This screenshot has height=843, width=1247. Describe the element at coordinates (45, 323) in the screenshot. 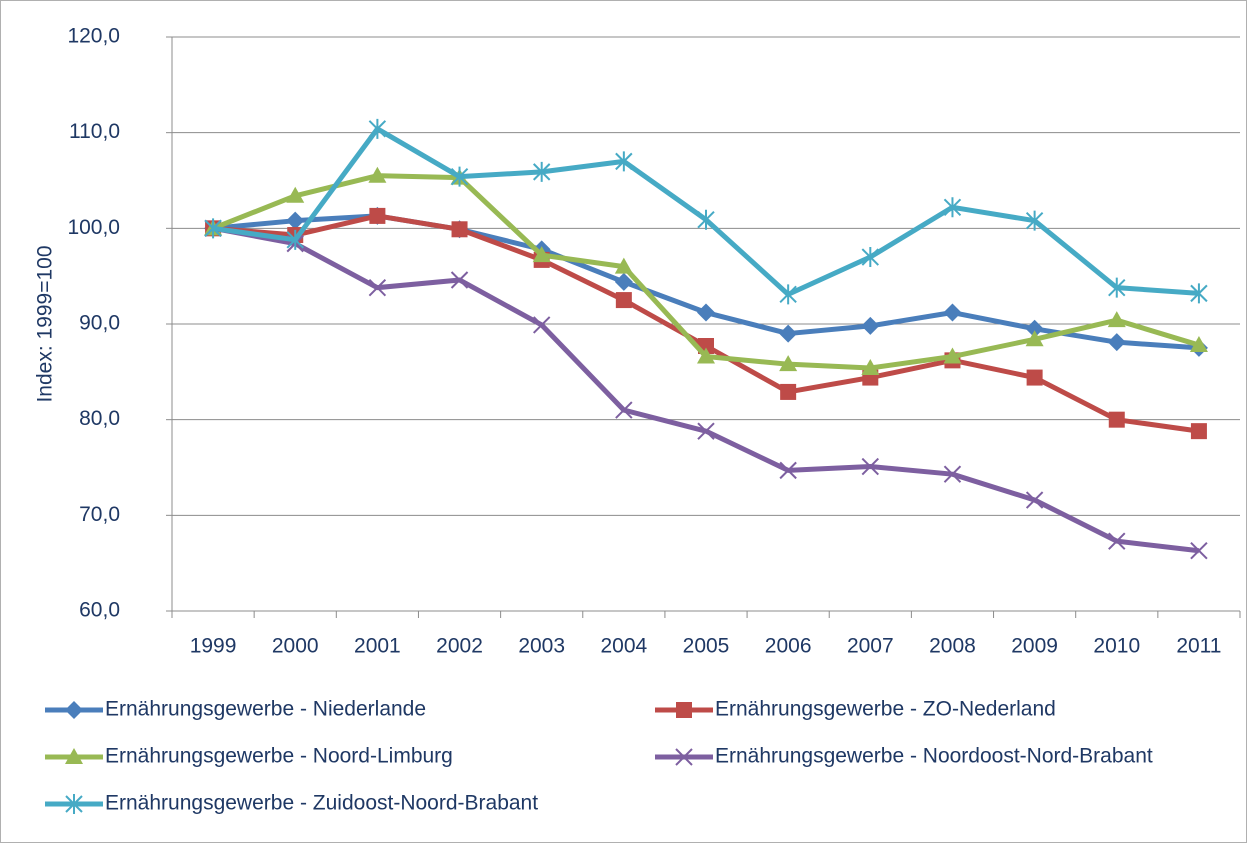

I see `y-axis-label: Index: 1999=100` at that location.